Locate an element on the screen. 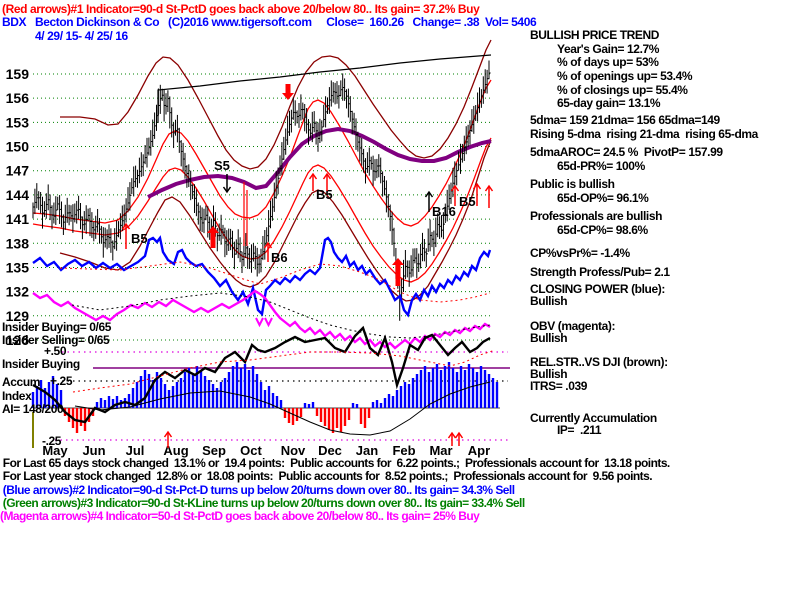 Image resolution: width=800 pixels, height=600 pixels. svg-text: Apr is located at coordinates (479, 450).